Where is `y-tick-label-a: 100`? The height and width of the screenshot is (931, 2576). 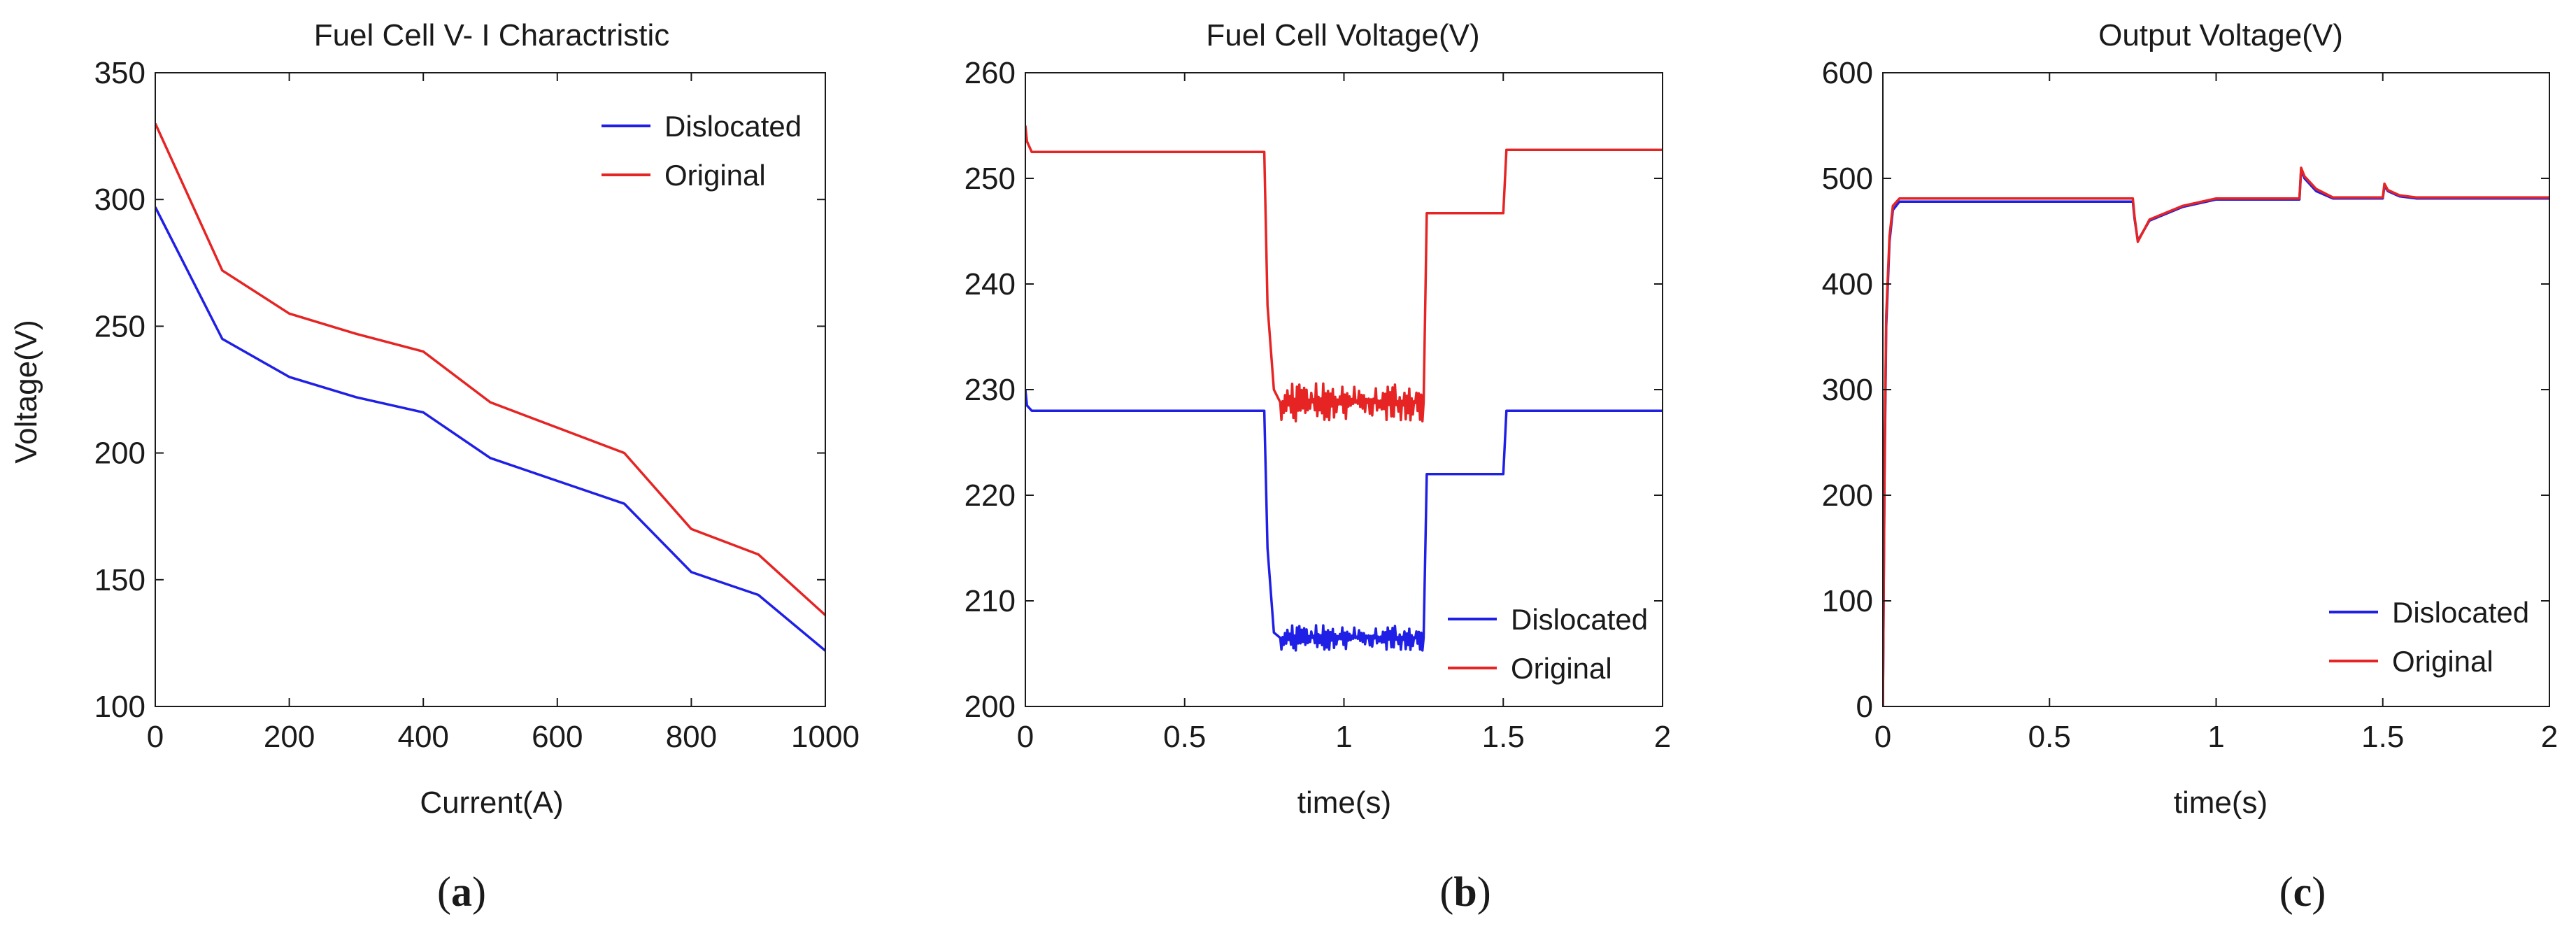 y-tick-label-a: 100 is located at coordinates (119, 707).